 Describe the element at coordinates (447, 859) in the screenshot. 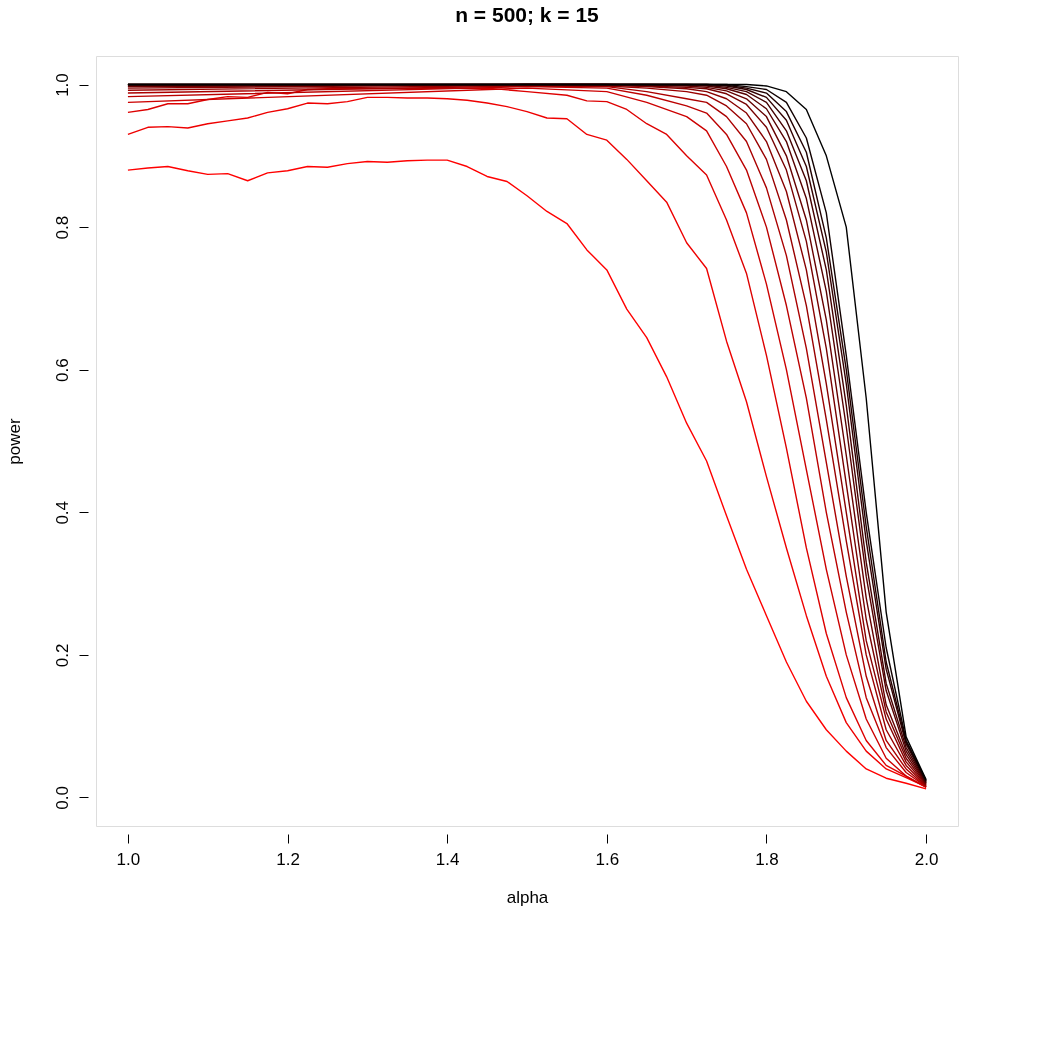

I see `x-tick-label: 1.4` at that location.